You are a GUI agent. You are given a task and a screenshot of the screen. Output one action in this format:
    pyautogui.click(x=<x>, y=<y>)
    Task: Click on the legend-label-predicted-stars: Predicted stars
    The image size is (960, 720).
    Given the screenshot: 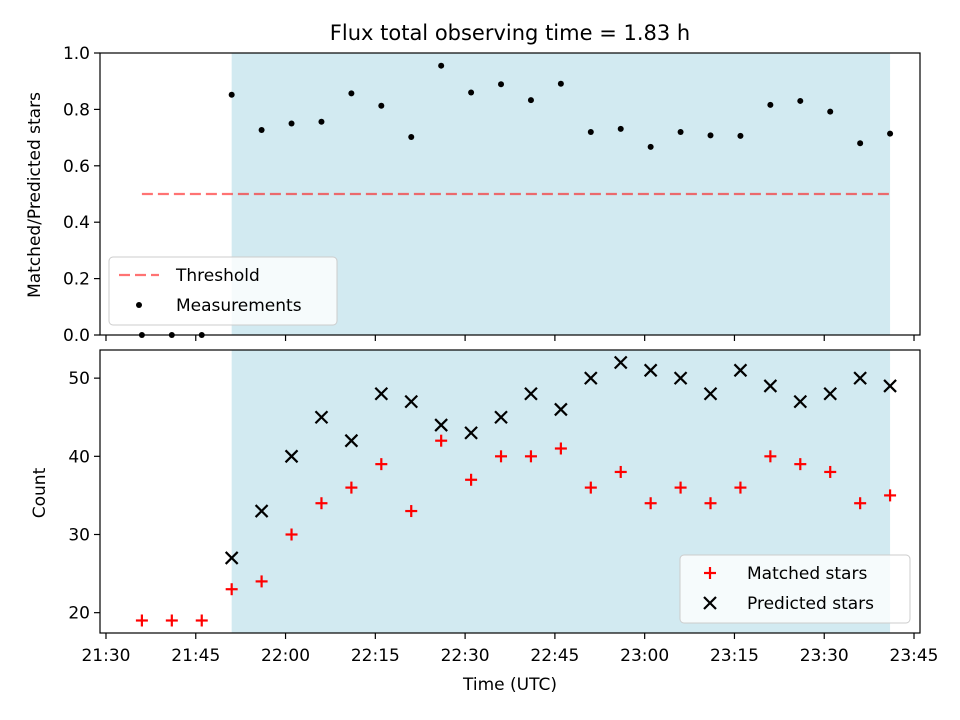 What is the action you would take?
    pyautogui.click(x=810, y=604)
    